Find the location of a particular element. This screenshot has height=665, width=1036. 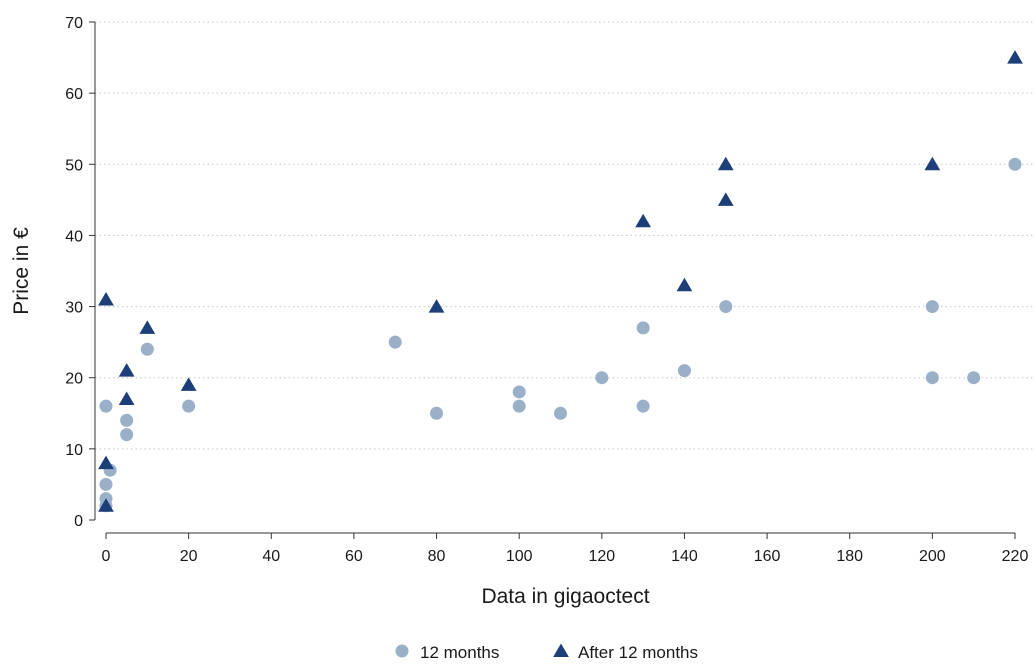

x-tick-label: 20 is located at coordinates (189, 556).